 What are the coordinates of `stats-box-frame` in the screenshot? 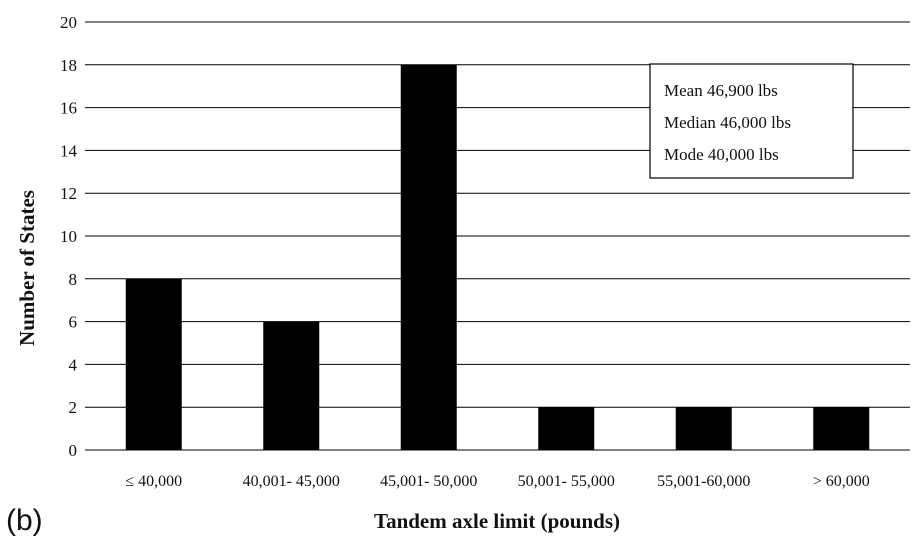 It's located at (751, 121).